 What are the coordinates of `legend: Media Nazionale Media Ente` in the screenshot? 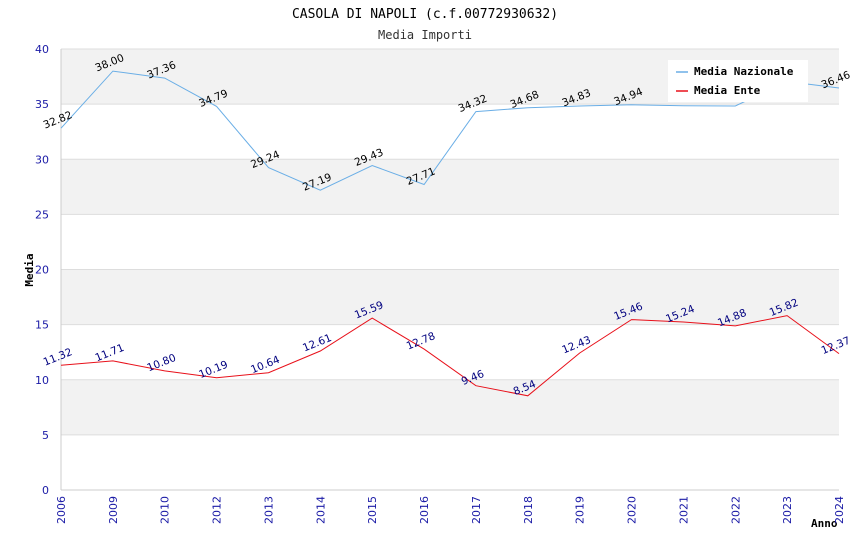 It's located at (738, 81).